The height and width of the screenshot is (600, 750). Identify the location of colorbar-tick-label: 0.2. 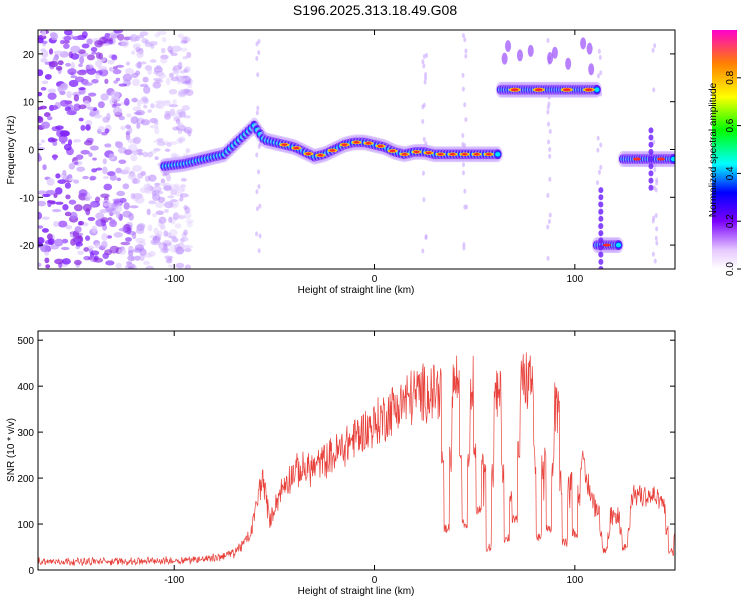
(730, 221).